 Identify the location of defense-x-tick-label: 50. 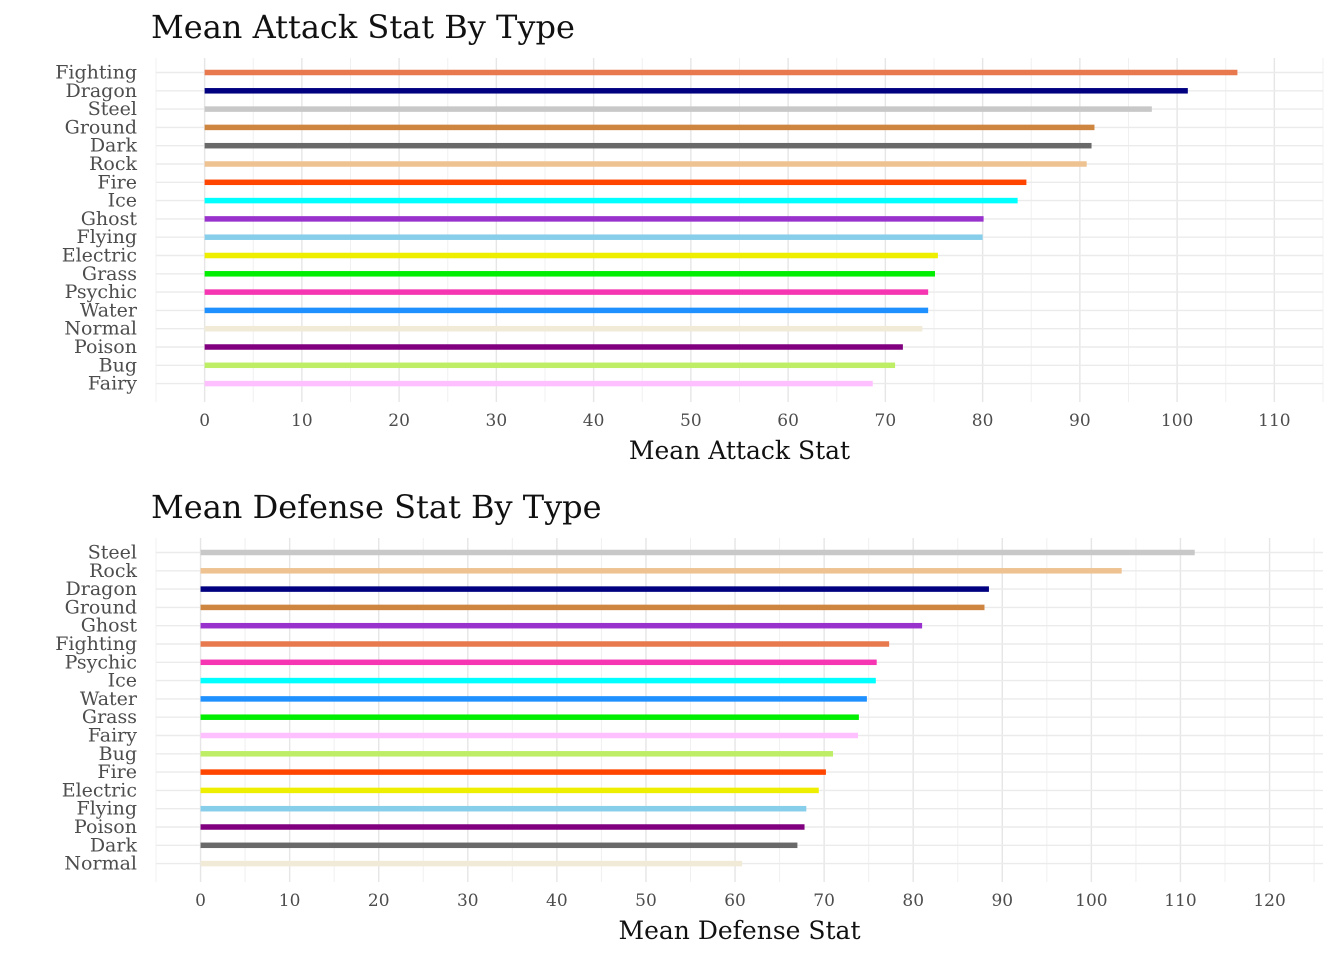
(646, 901).